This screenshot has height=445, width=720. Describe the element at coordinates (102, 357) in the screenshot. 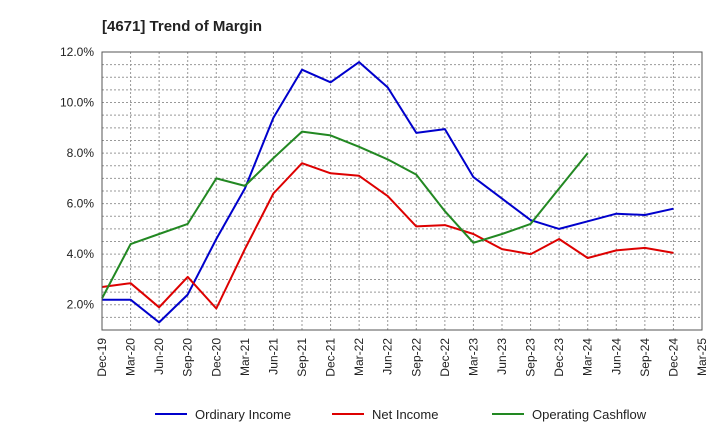

I see `x-tick-label: Dec-19` at that location.